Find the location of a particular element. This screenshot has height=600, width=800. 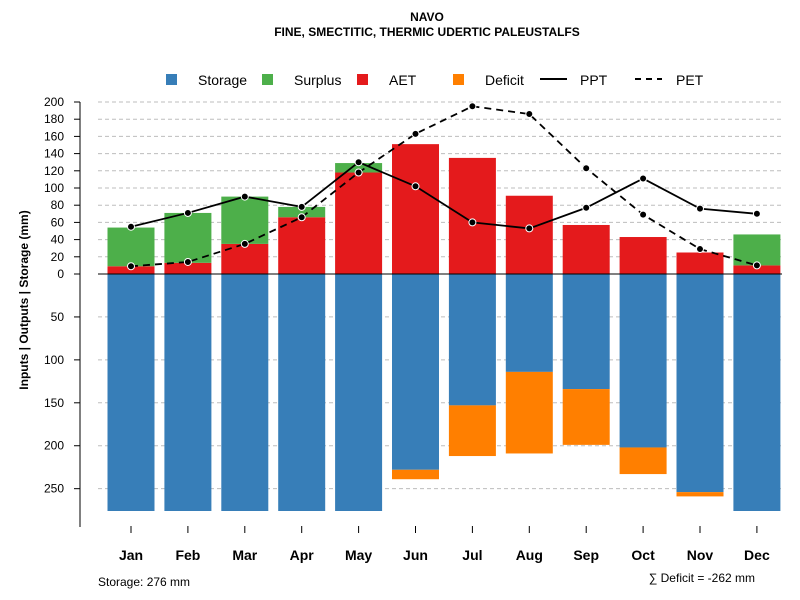

y-tick-label-lower-0: 50 is located at coordinates (58, 317).